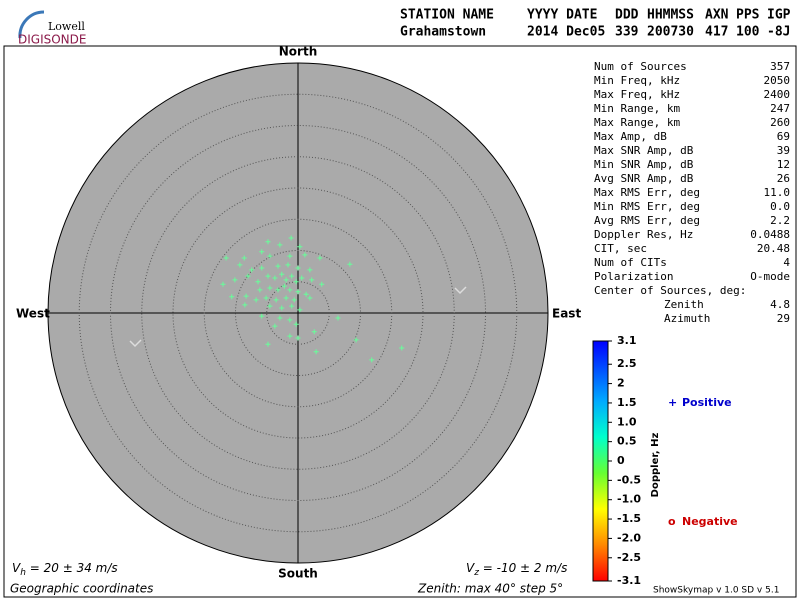 This screenshot has height=600, width=800. What do you see at coordinates (783, 150) in the screenshot?
I see `stat-value: 39` at bounding box center [783, 150].